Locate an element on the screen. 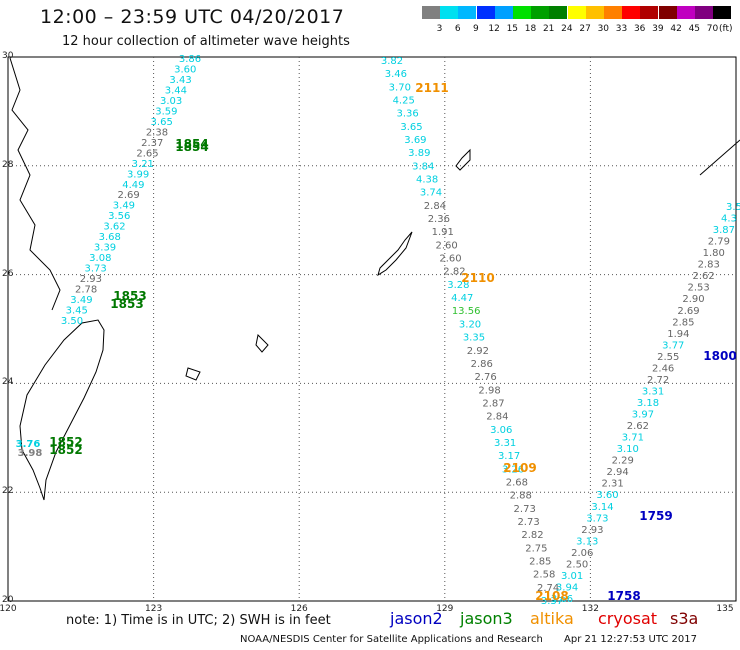  wave-height-value: 2.53 is located at coordinates (698, 288).